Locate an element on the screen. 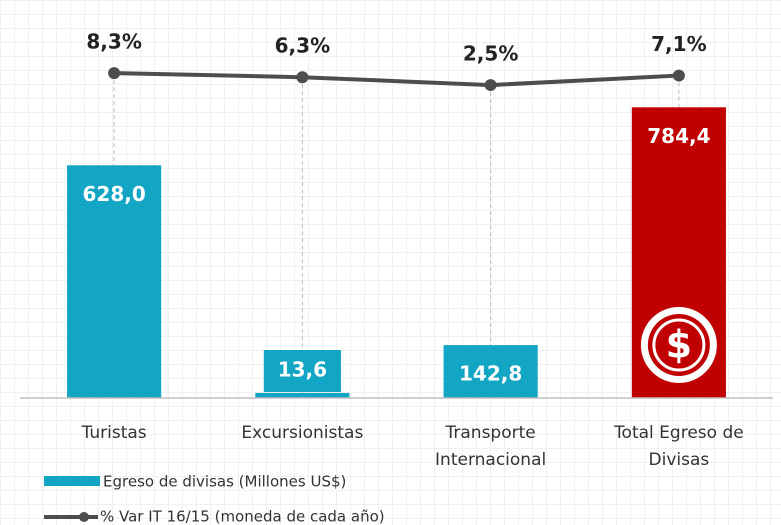 Image resolution: width=781 pixels, height=525 pixels. line-value-label: 8,3% is located at coordinates (113, 42).